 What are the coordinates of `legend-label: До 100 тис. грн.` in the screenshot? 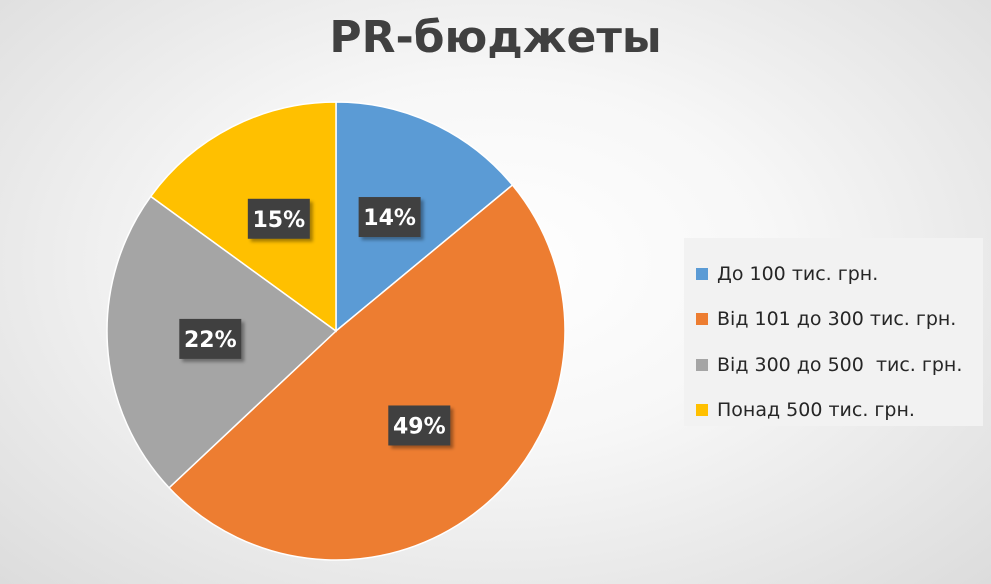 It's located at (798, 273).